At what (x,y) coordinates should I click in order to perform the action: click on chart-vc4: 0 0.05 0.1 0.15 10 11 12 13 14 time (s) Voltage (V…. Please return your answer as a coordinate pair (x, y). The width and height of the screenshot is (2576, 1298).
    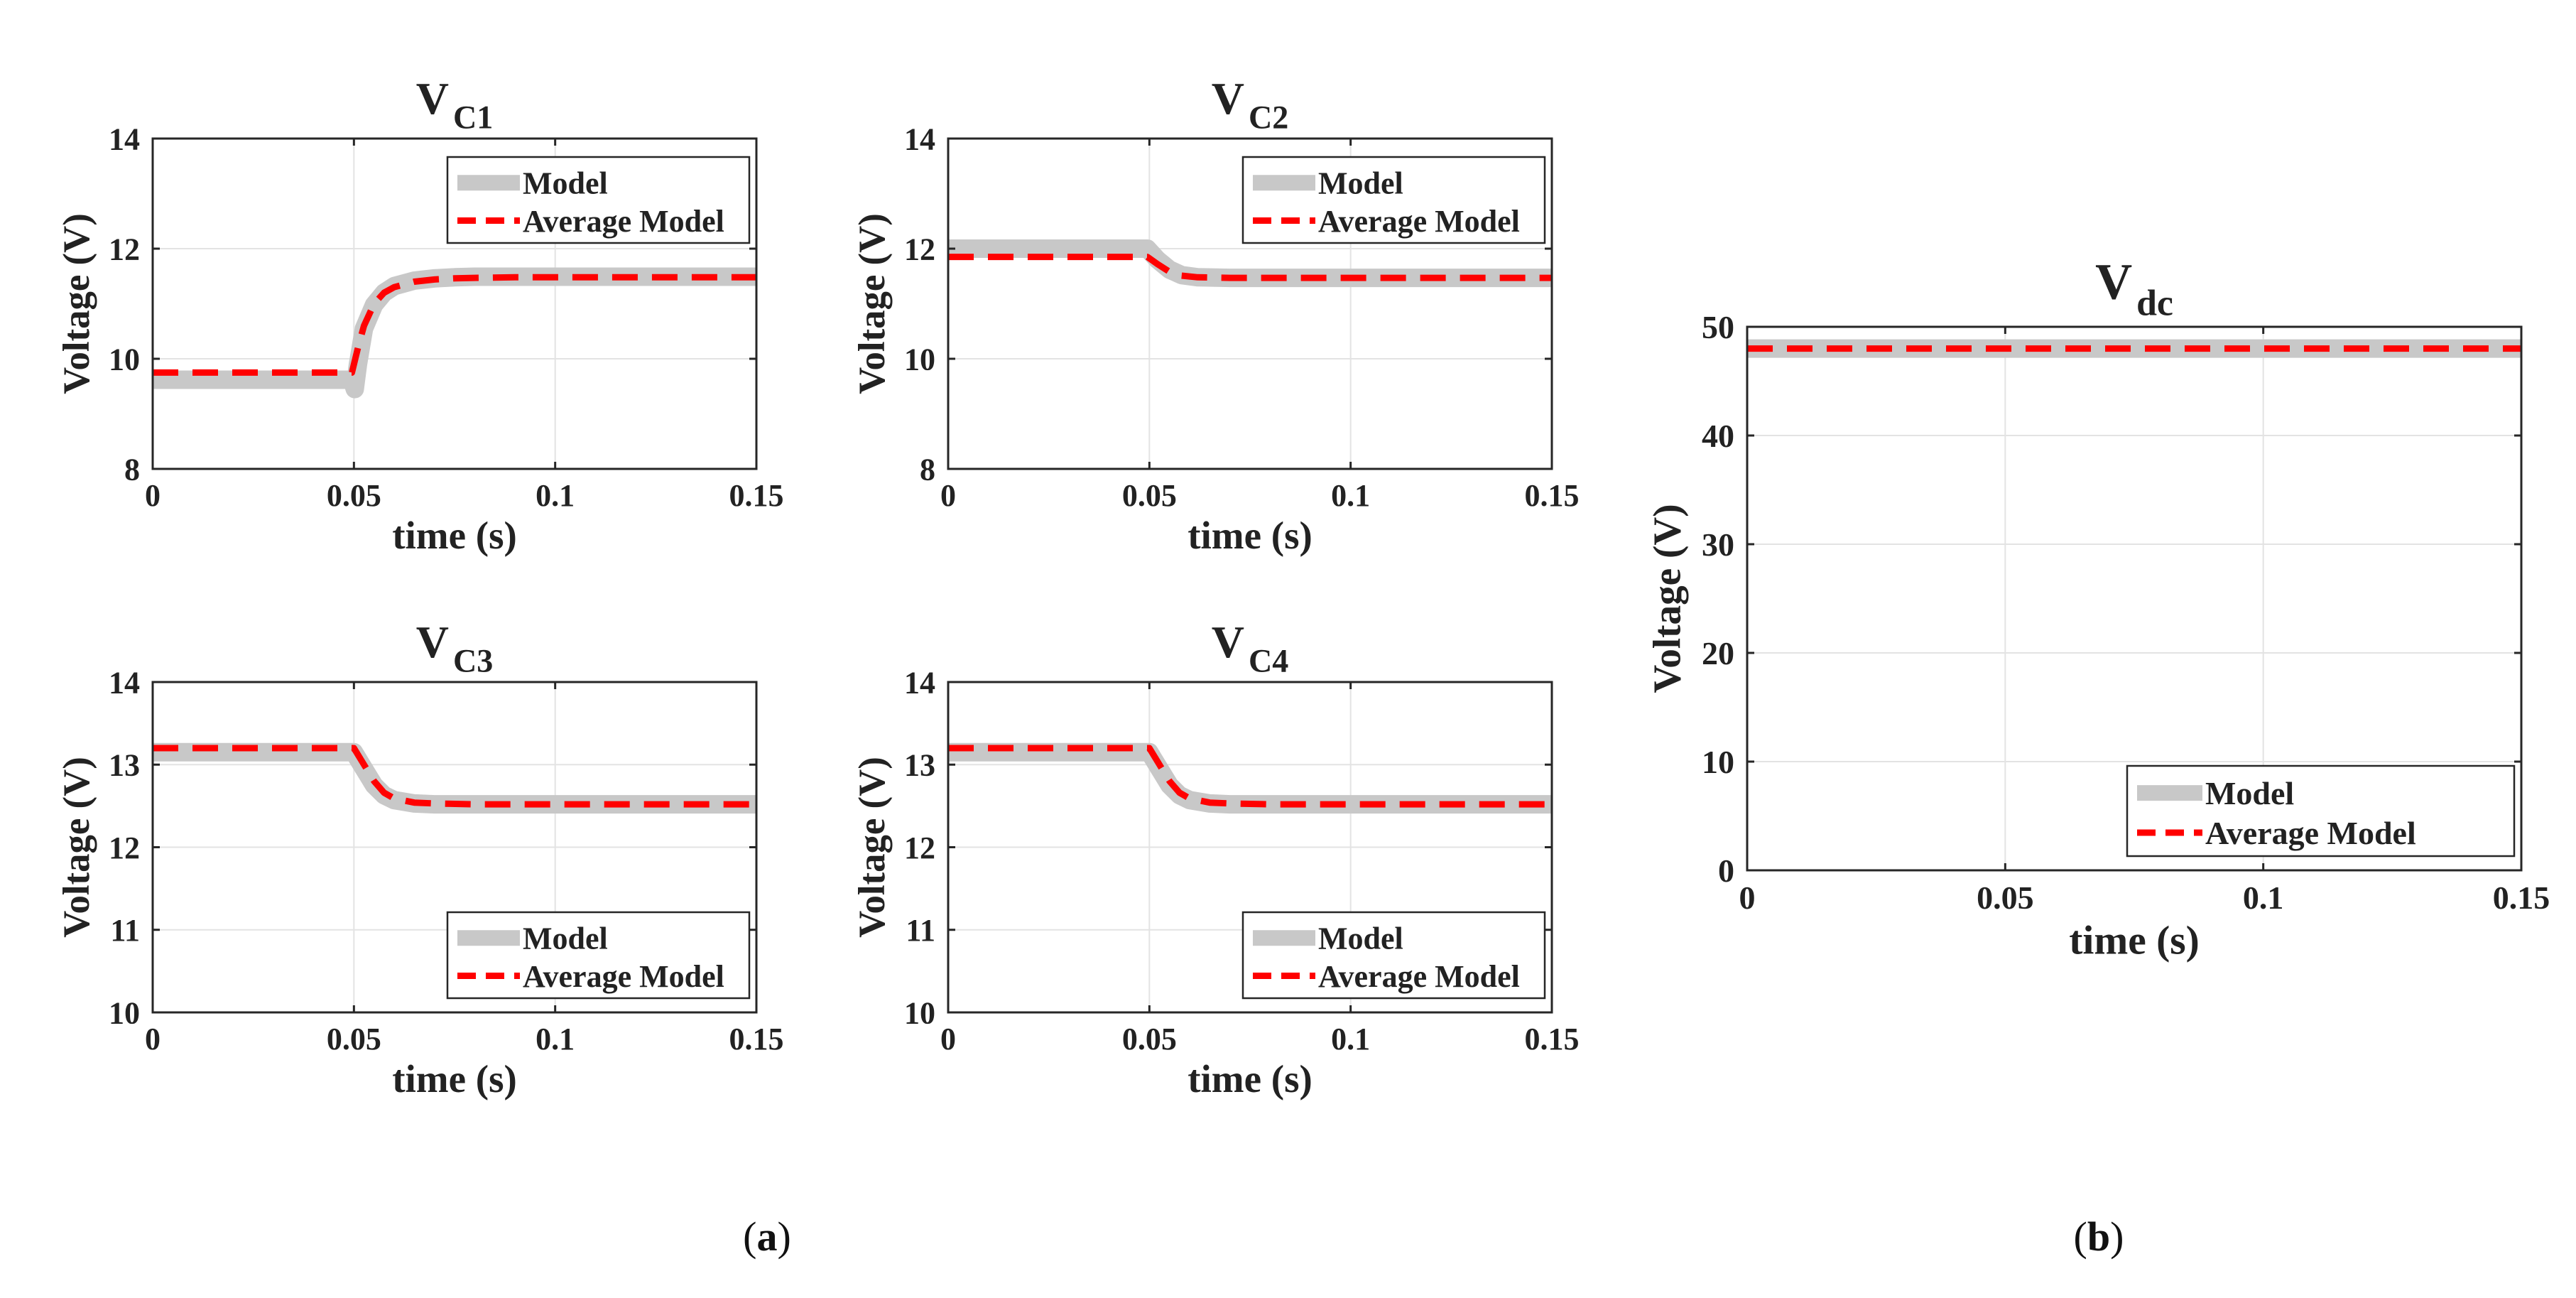
    Looking at the image, I should click on (1216, 858).